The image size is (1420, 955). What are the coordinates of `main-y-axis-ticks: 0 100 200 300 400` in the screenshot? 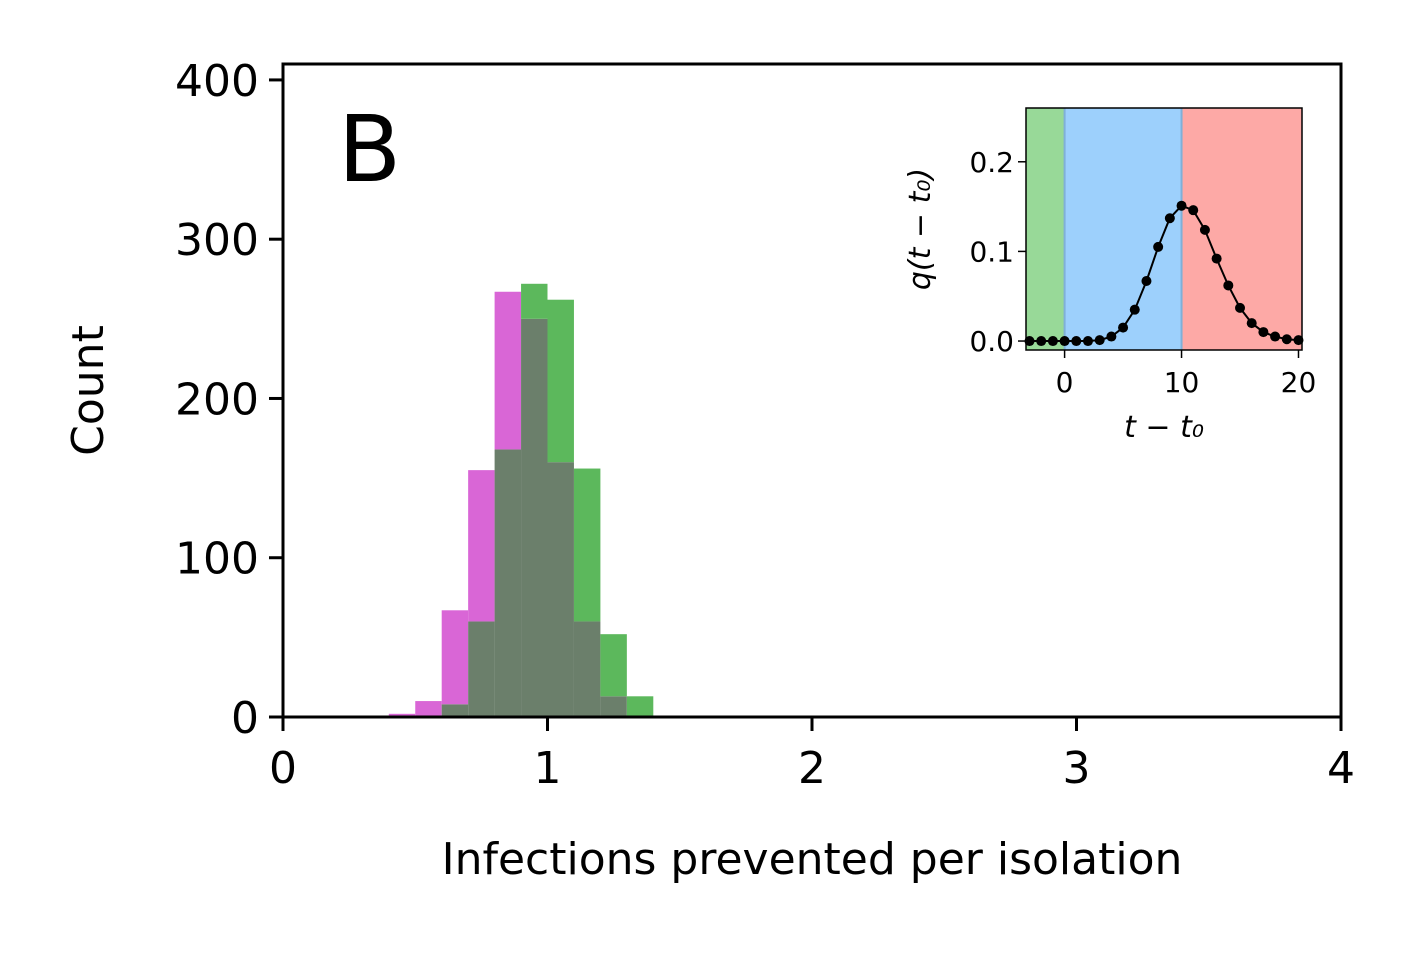 It's located at (229, 400).